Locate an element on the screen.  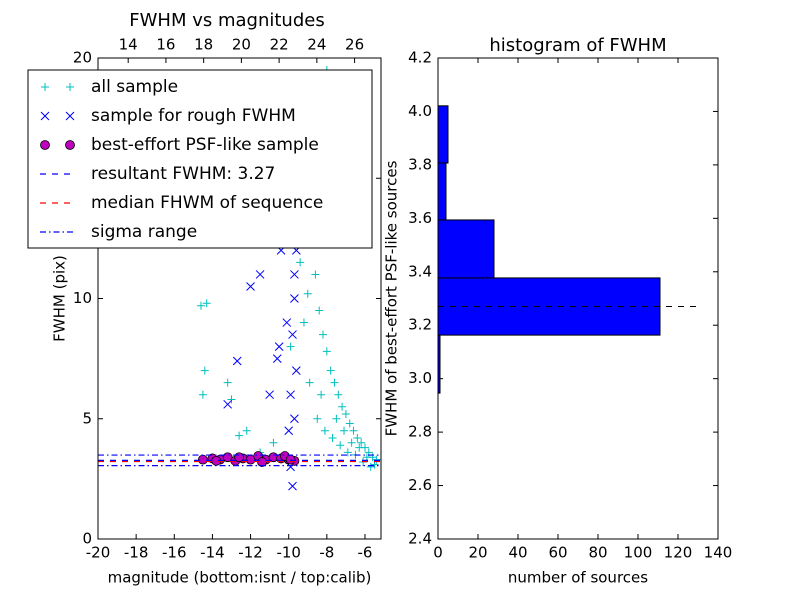
chart-title: histogram of FWHM is located at coordinates (577, 45).